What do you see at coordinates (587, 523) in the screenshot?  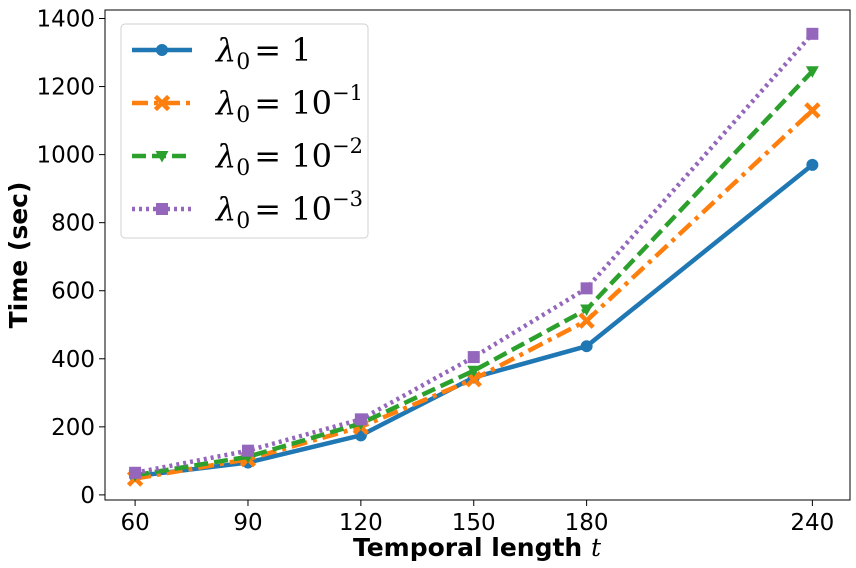 I see `x-tick-label: 180` at bounding box center [587, 523].